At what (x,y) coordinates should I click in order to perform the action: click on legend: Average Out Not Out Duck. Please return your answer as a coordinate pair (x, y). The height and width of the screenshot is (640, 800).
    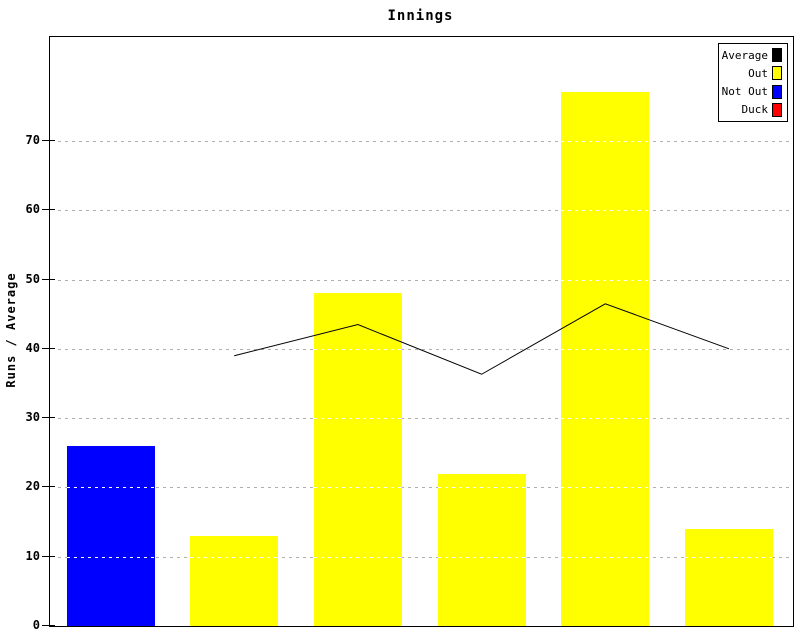
    Looking at the image, I should click on (753, 82).